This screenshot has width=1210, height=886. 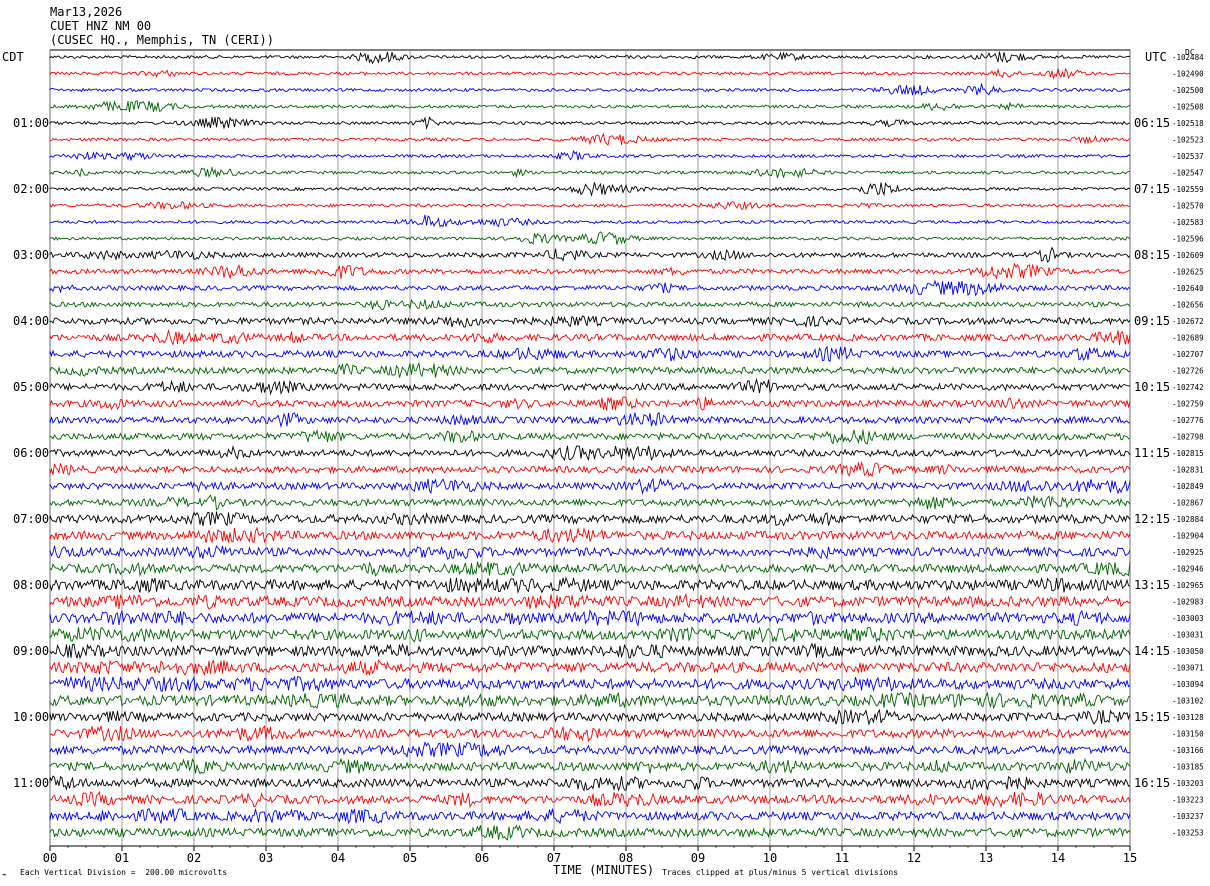 What do you see at coordinates (266, 858) in the screenshot?
I see `x-tick-label: 03` at bounding box center [266, 858].